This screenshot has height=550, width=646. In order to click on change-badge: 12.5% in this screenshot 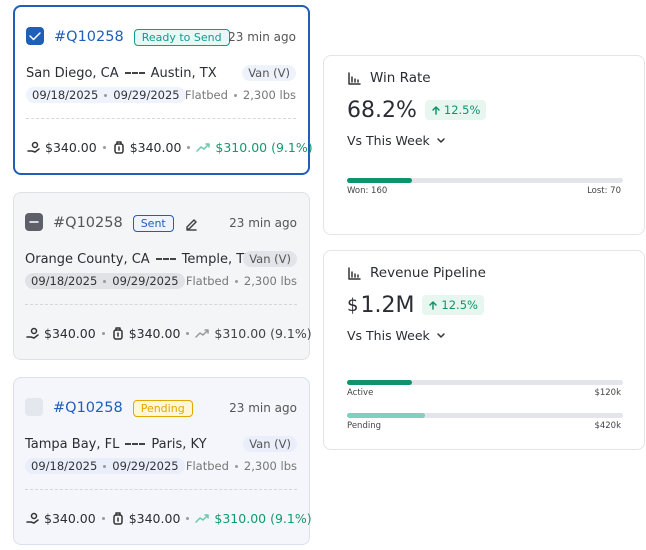, I will do `click(455, 110)`.